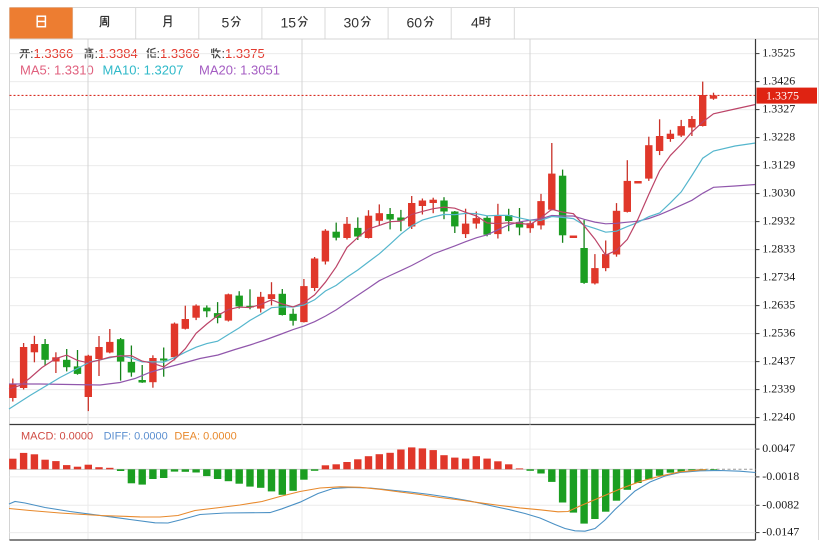 The image size is (829, 544). Describe the element at coordinates (57, 437) in the screenshot. I see `svg-text: MACD: 0.0000` at that location.